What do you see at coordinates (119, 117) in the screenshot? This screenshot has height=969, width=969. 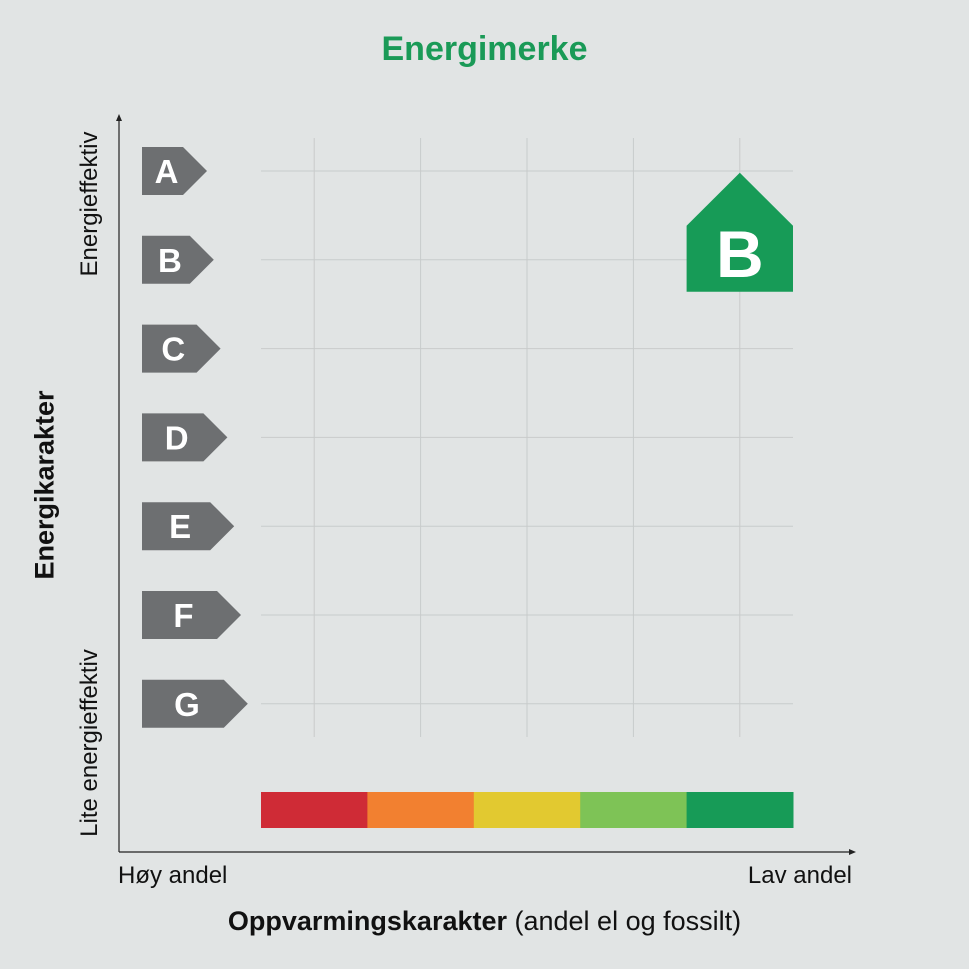 I see `y-axis-arrow` at bounding box center [119, 117].